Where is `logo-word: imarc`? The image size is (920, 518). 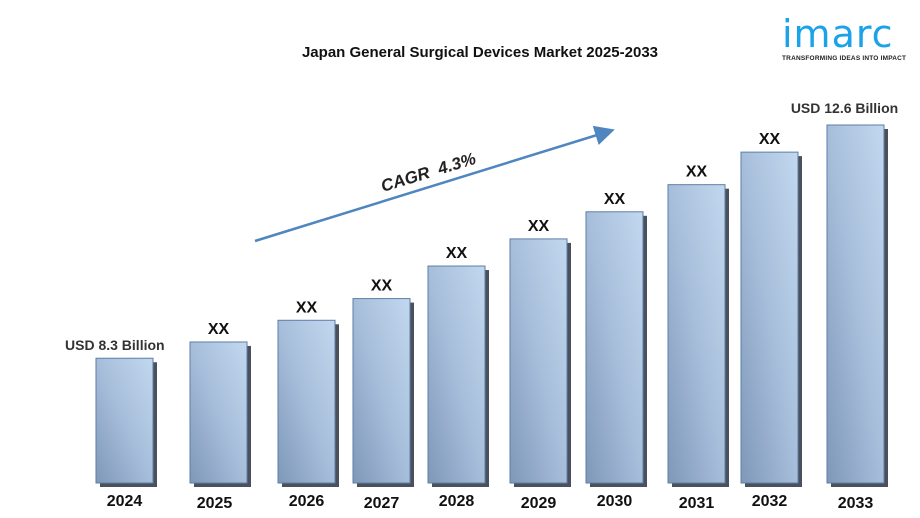 logo-word: imarc is located at coordinates (838, 34).